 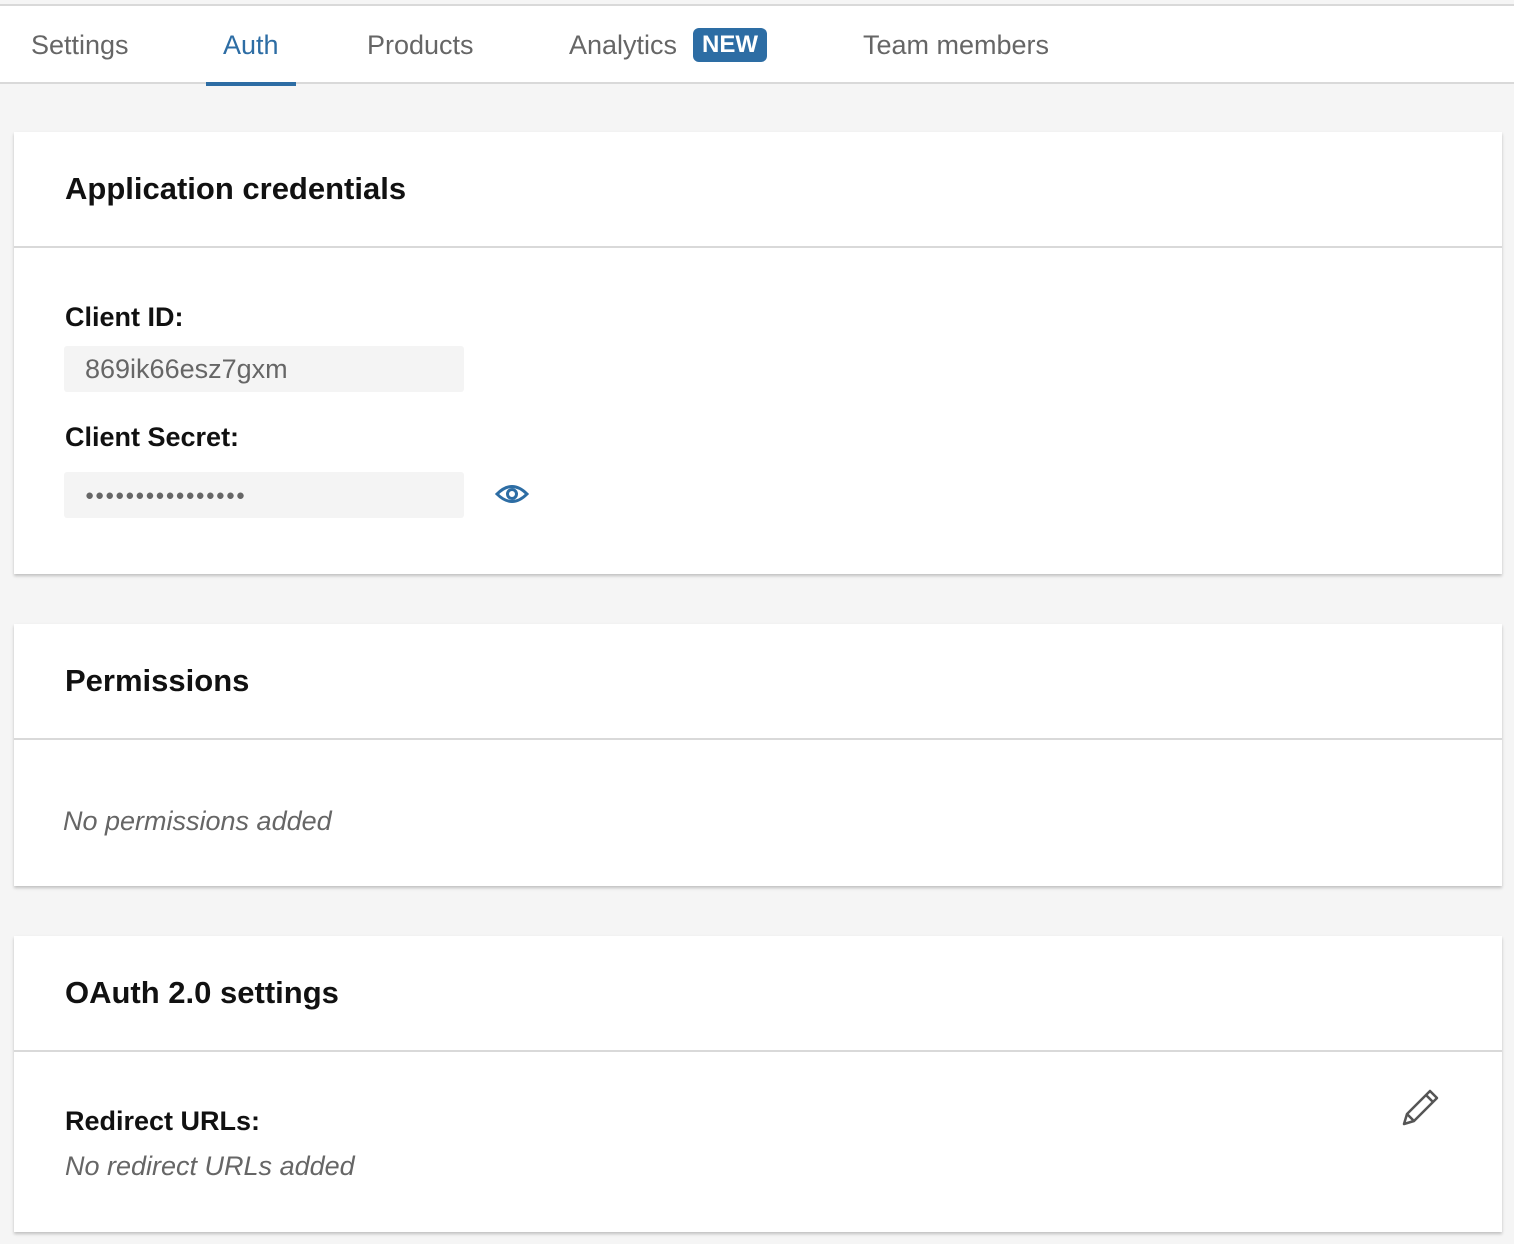 I want to click on tab-analytics: Analytics NEW, so click(x=668, y=45).